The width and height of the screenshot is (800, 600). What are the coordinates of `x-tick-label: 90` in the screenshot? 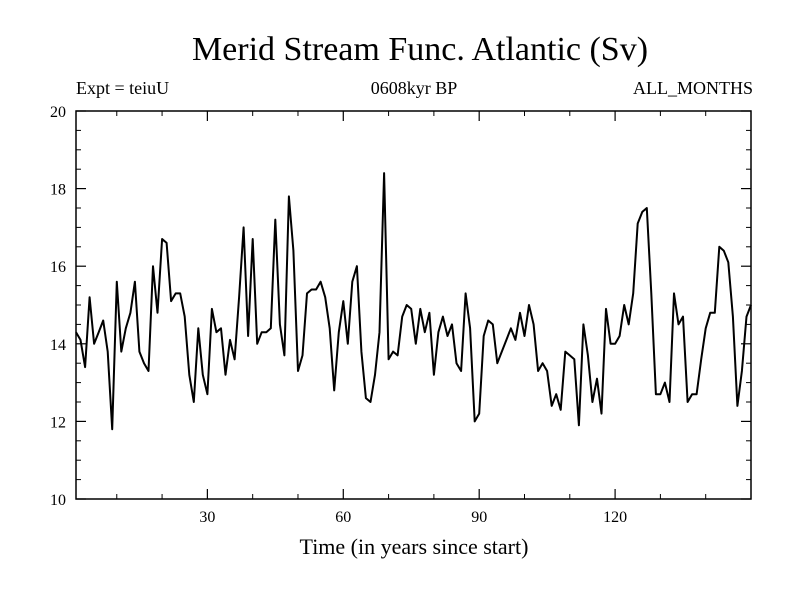 It's located at (479, 517).